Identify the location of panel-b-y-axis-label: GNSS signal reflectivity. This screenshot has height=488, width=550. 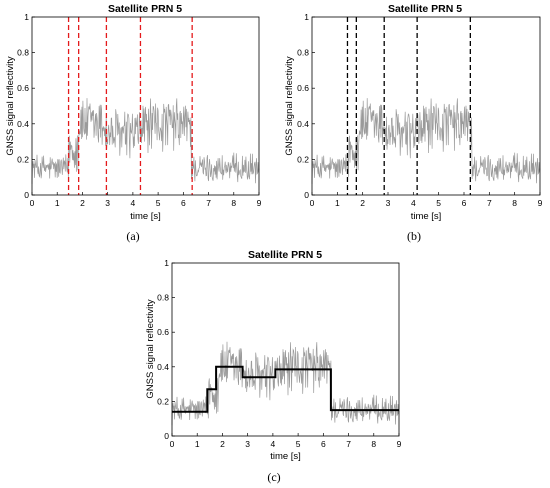
(289, 106).